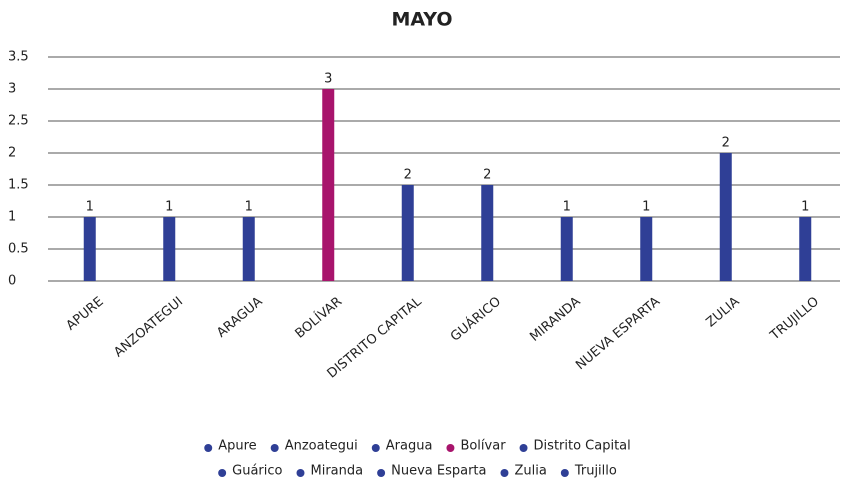 The width and height of the screenshot is (845, 483). I want to click on y-tick-label: 2.5, so click(18, 121).